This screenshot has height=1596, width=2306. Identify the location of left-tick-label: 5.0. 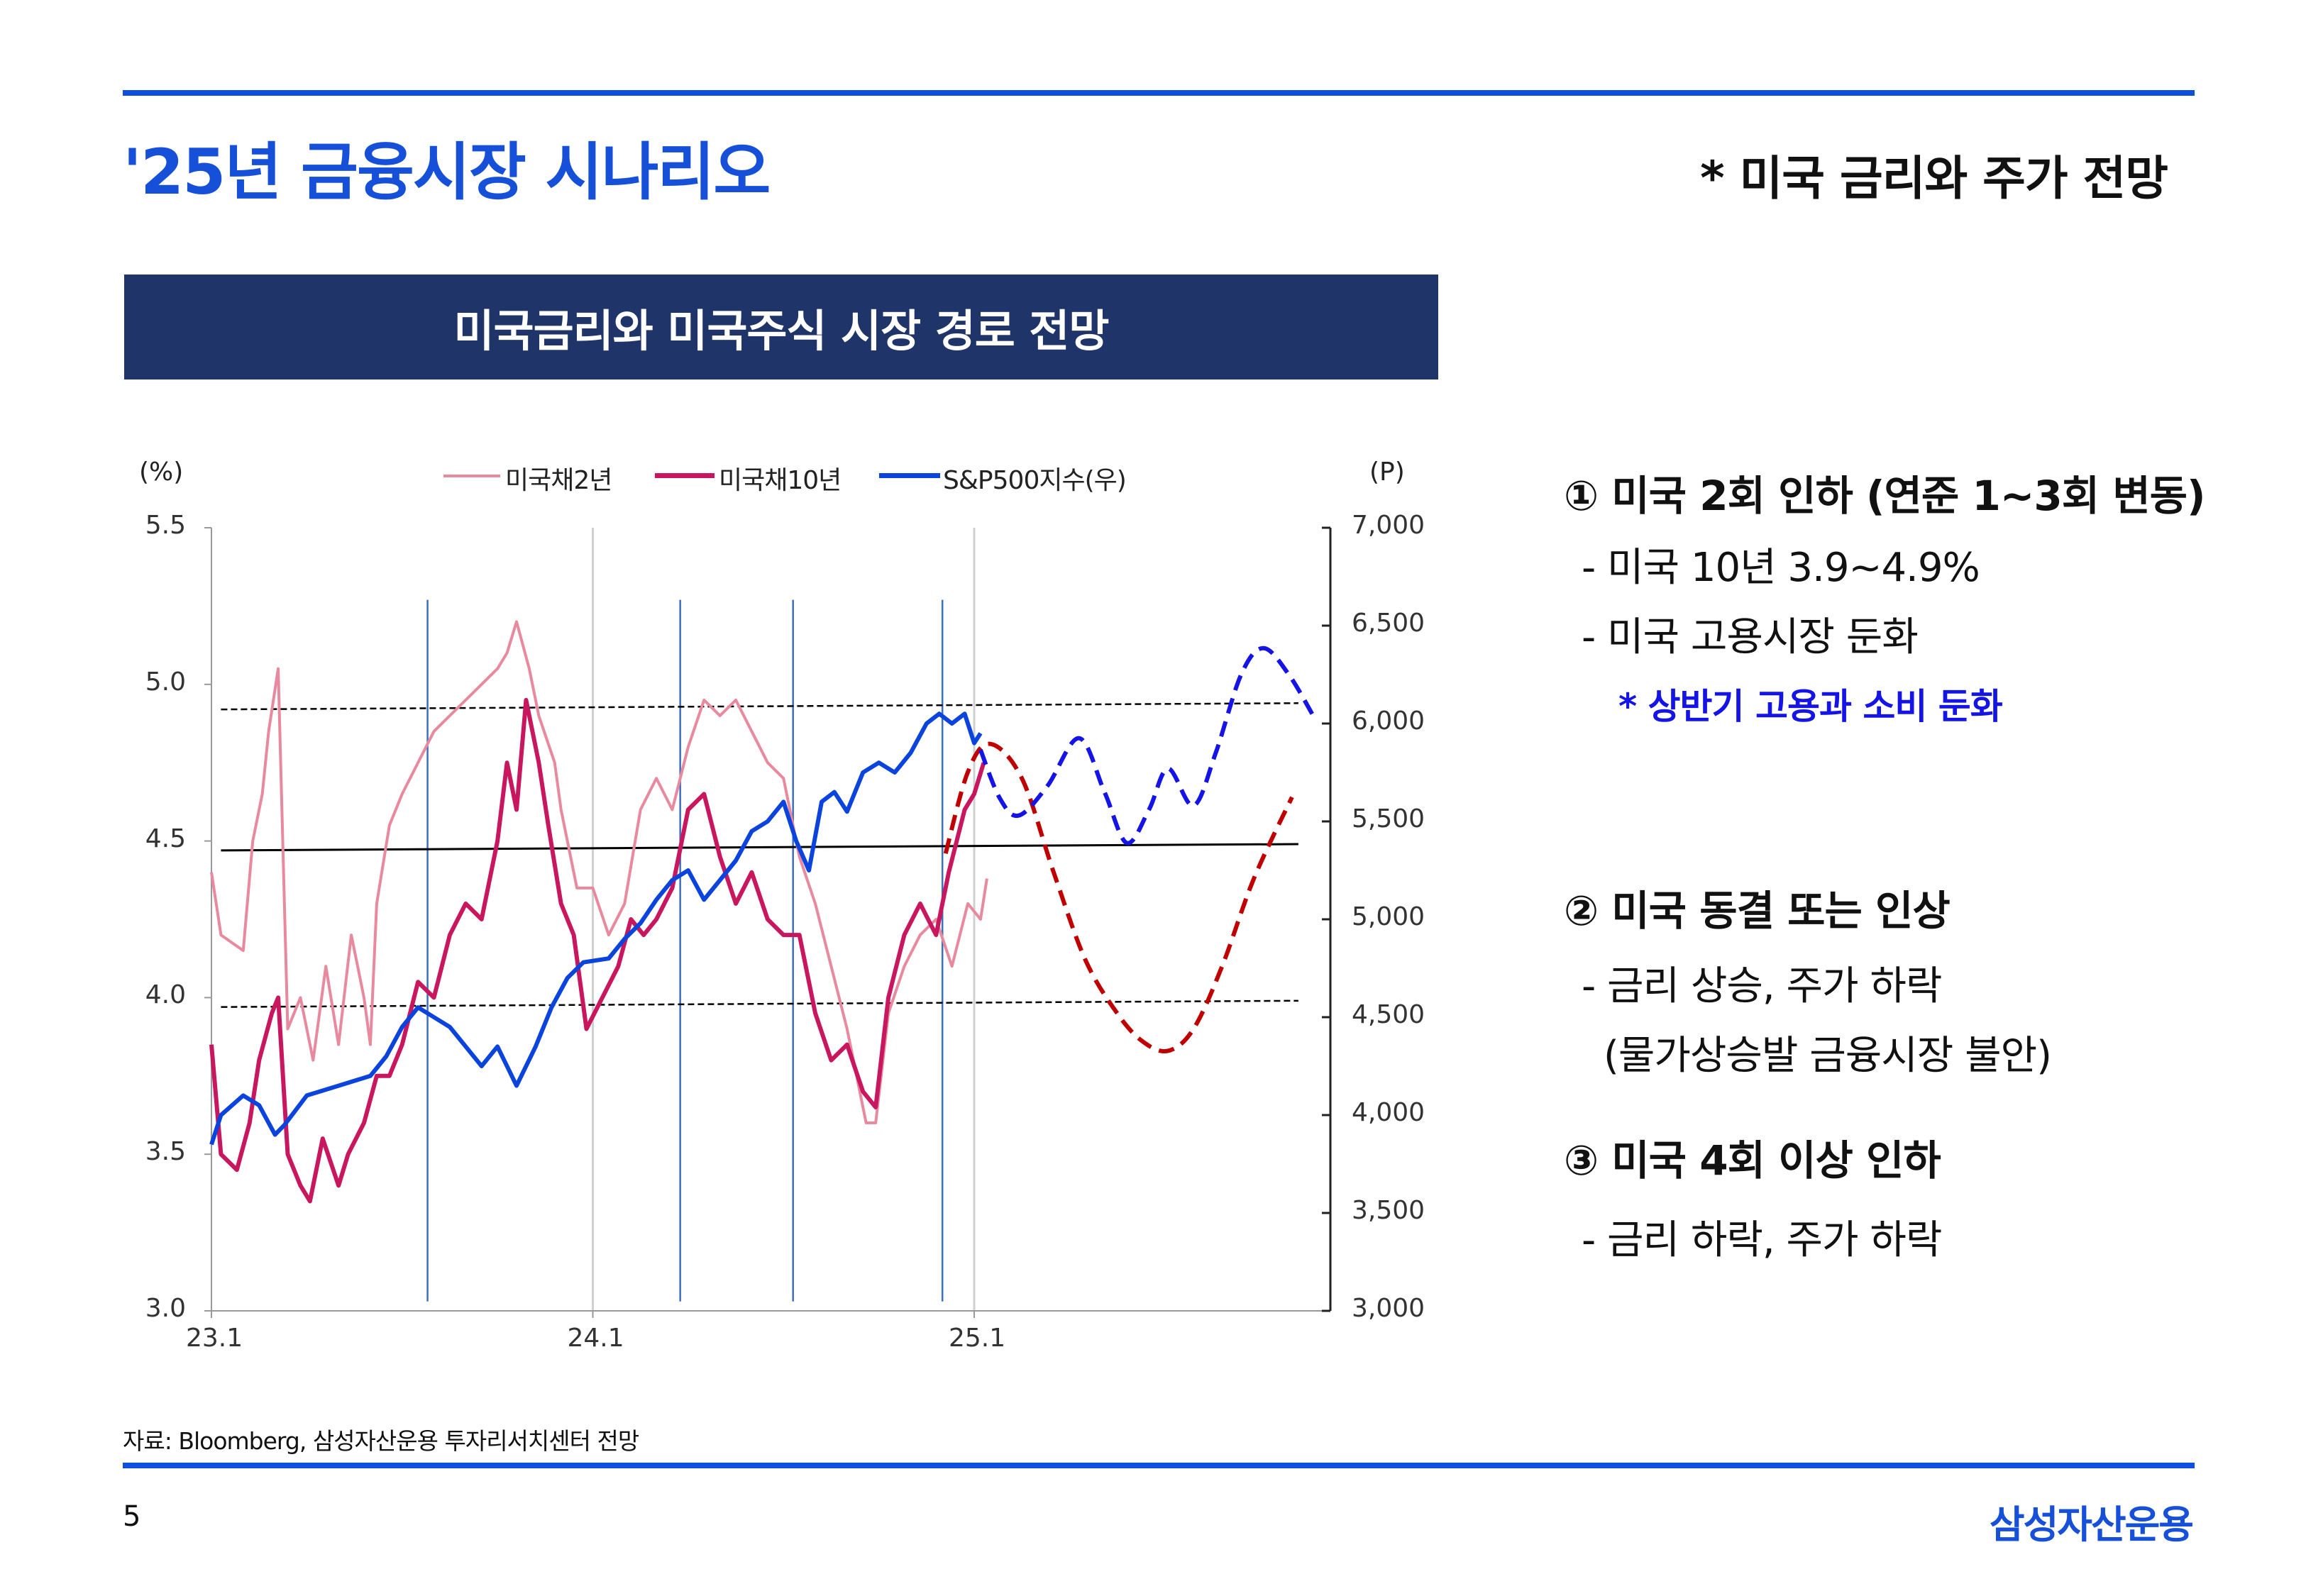
(165, 682).